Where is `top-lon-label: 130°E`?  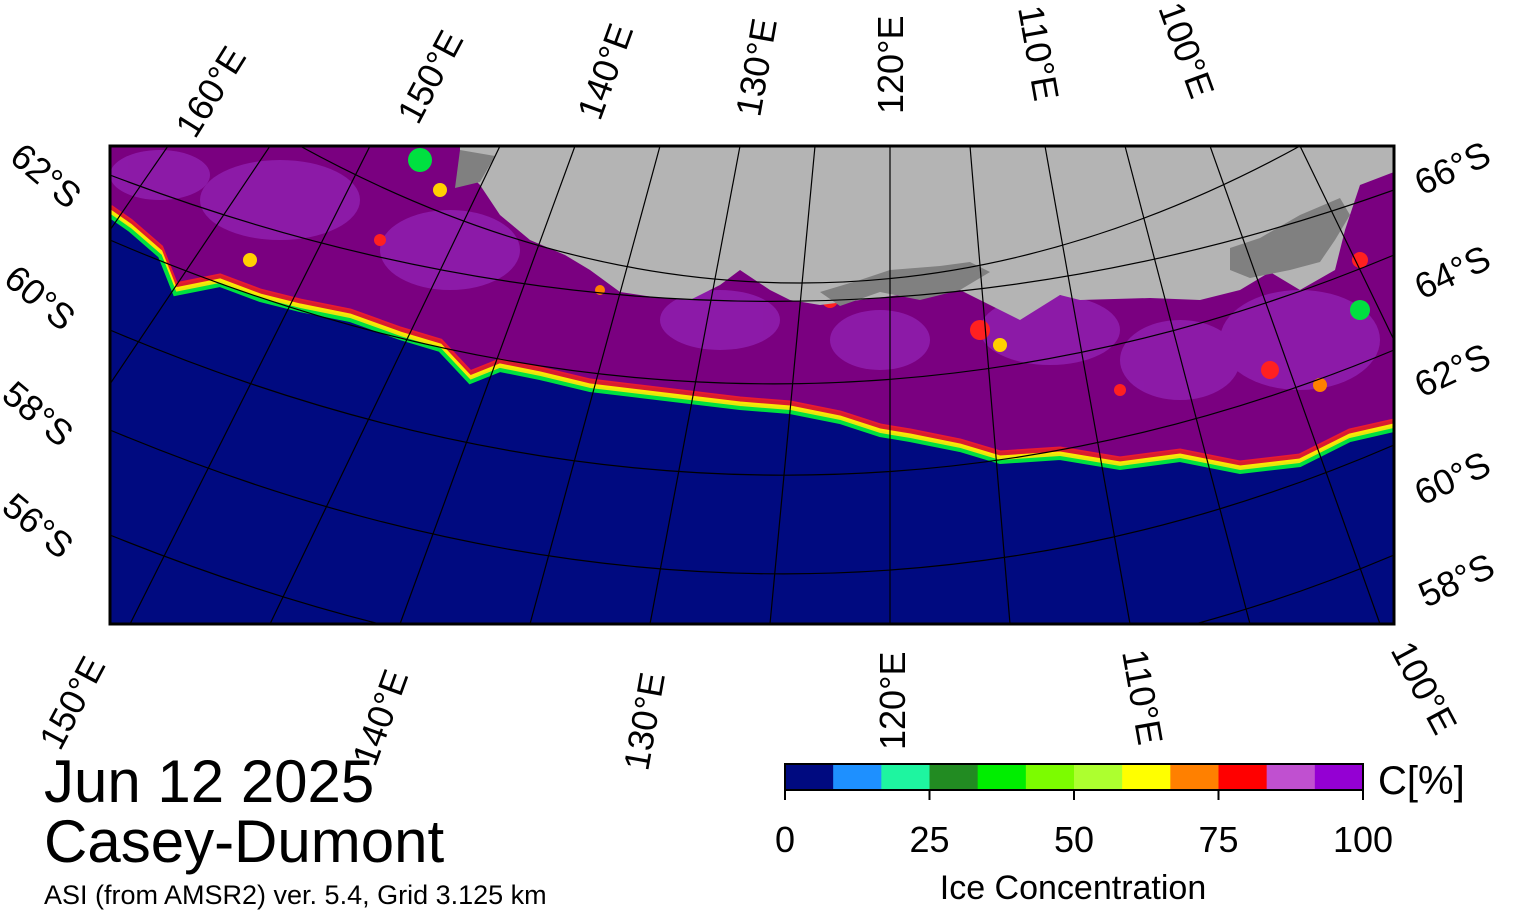 top-lon-label: 130°E is located at coordinates (756, 67).